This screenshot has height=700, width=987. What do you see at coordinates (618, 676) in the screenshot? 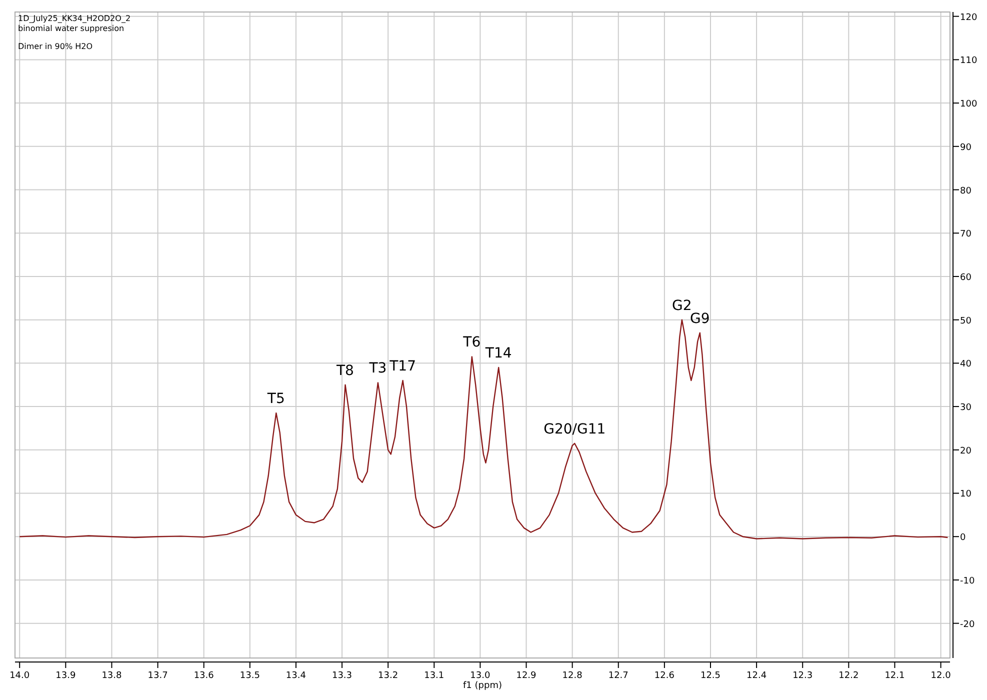
I see `x-tick-label: 12.7` at bounding box center [618, 676].